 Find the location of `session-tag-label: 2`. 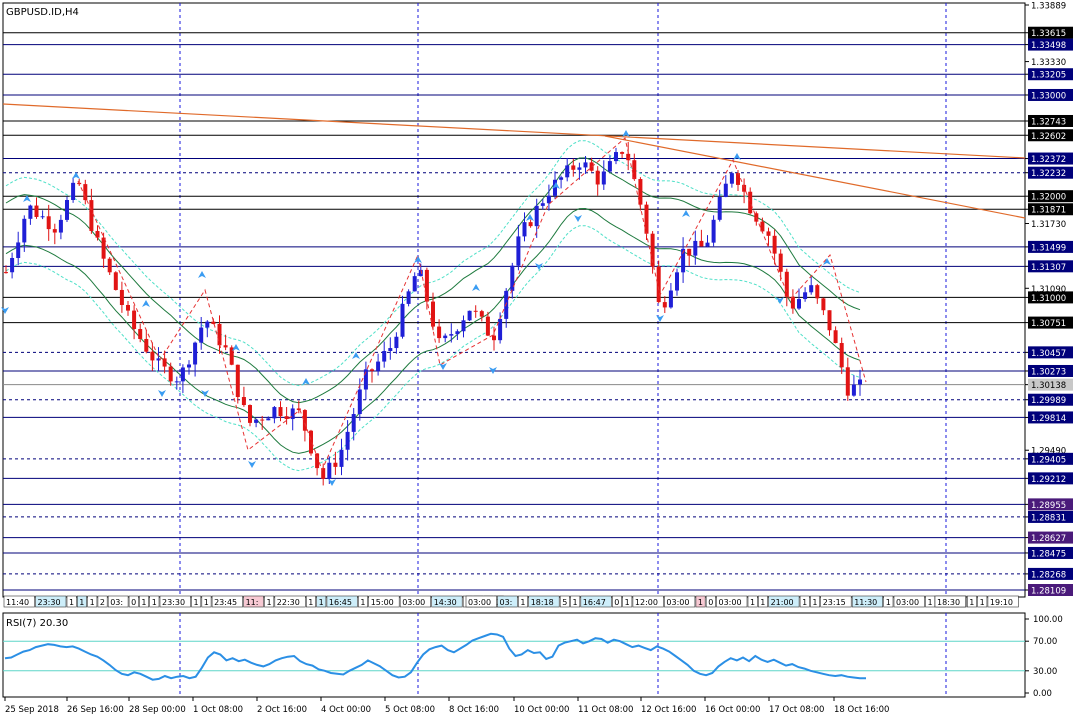

session-tag-label: 2 is located at coordinates (102, 602).